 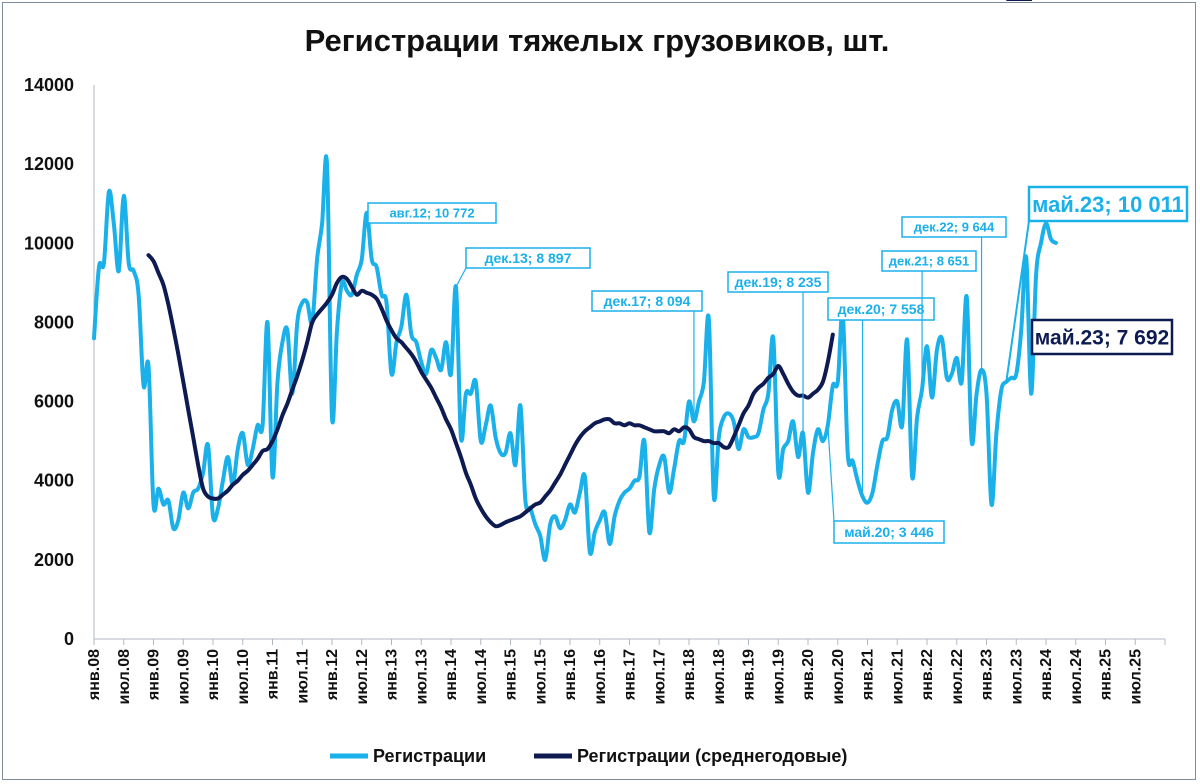 What do you see at coordinates (886, 484) in the screenshot?
I see `annotation-callout: май.20; 3 446` at bounding box center [886, 484].